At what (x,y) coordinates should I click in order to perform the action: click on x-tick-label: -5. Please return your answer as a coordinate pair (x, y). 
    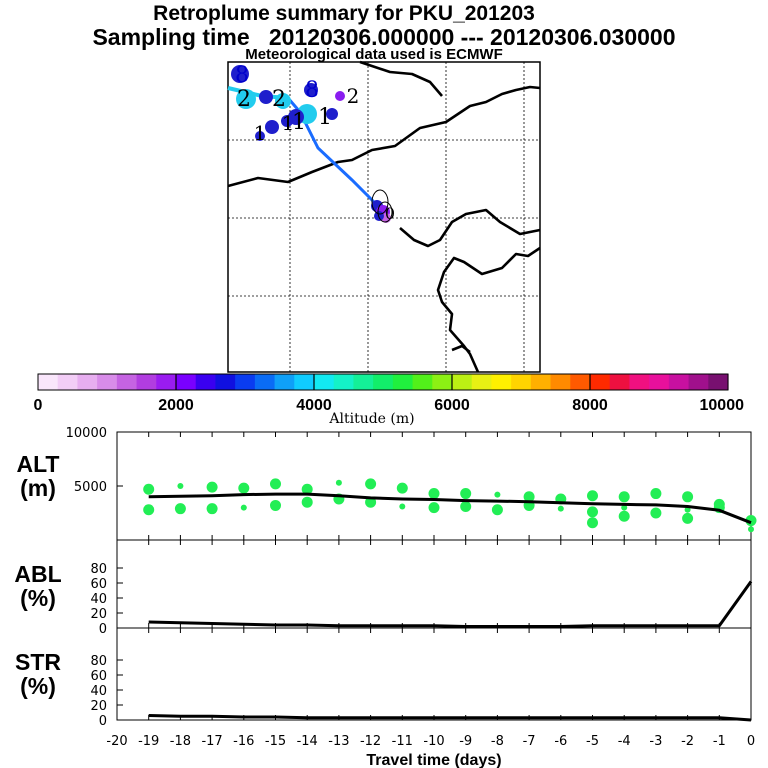
    Looking at the image, I should click on (592, 741).